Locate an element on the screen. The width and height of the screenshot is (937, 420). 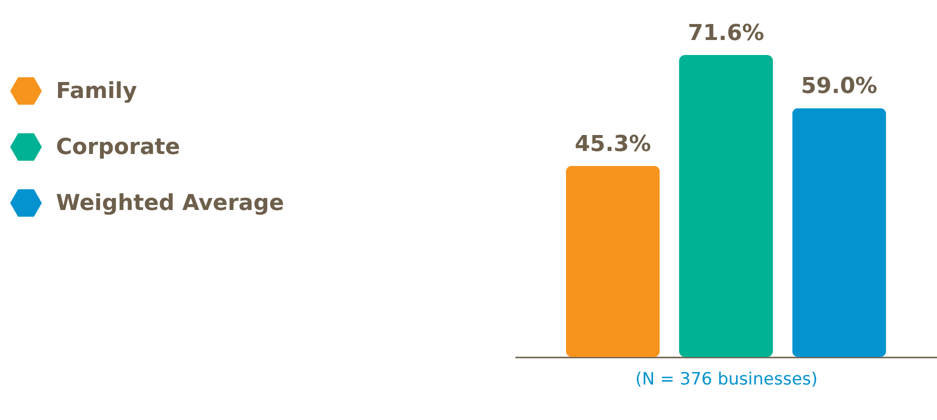
legend-label: Family is located at coordinates (96, 91).